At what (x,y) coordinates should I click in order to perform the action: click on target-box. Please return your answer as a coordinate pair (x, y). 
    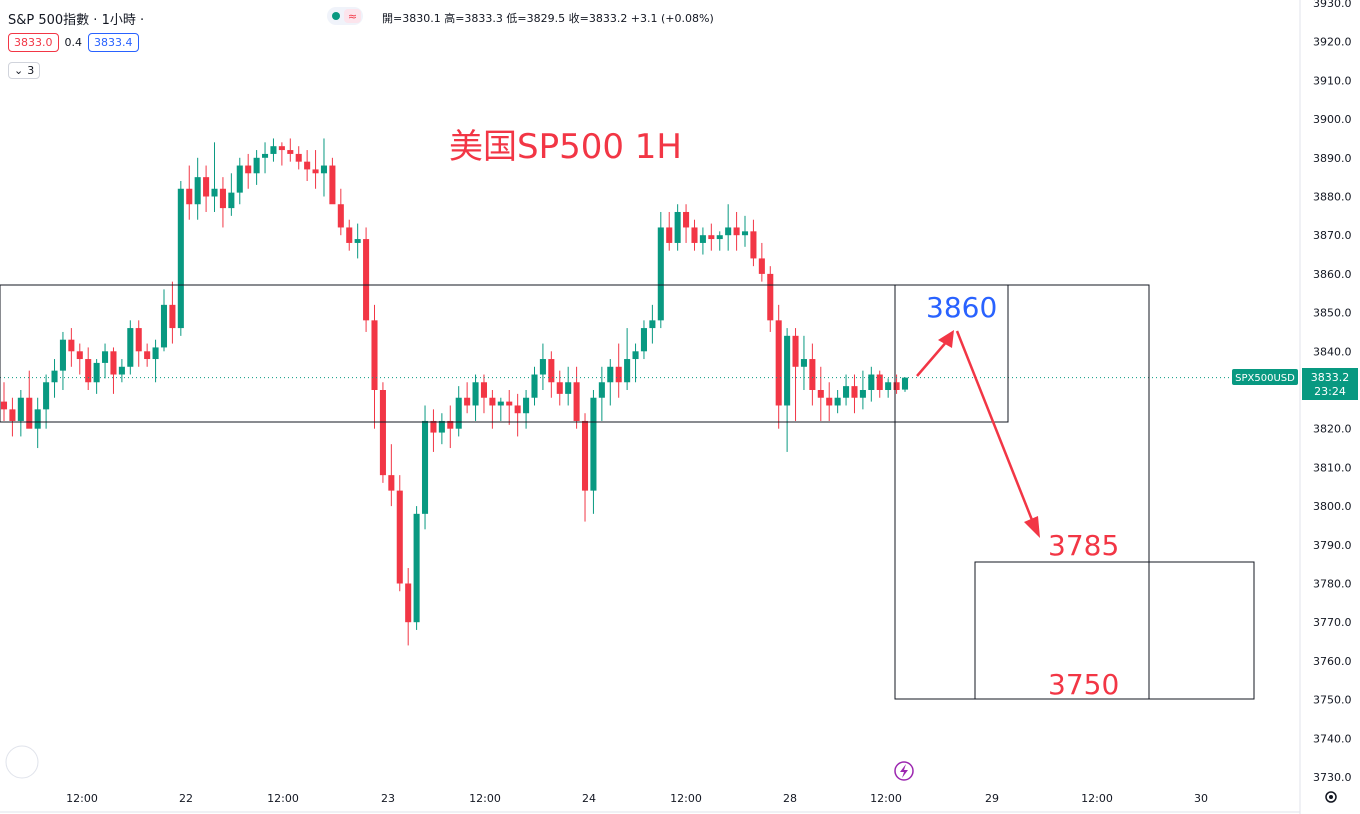
    Looking at the image, I should click on (1114, 630).